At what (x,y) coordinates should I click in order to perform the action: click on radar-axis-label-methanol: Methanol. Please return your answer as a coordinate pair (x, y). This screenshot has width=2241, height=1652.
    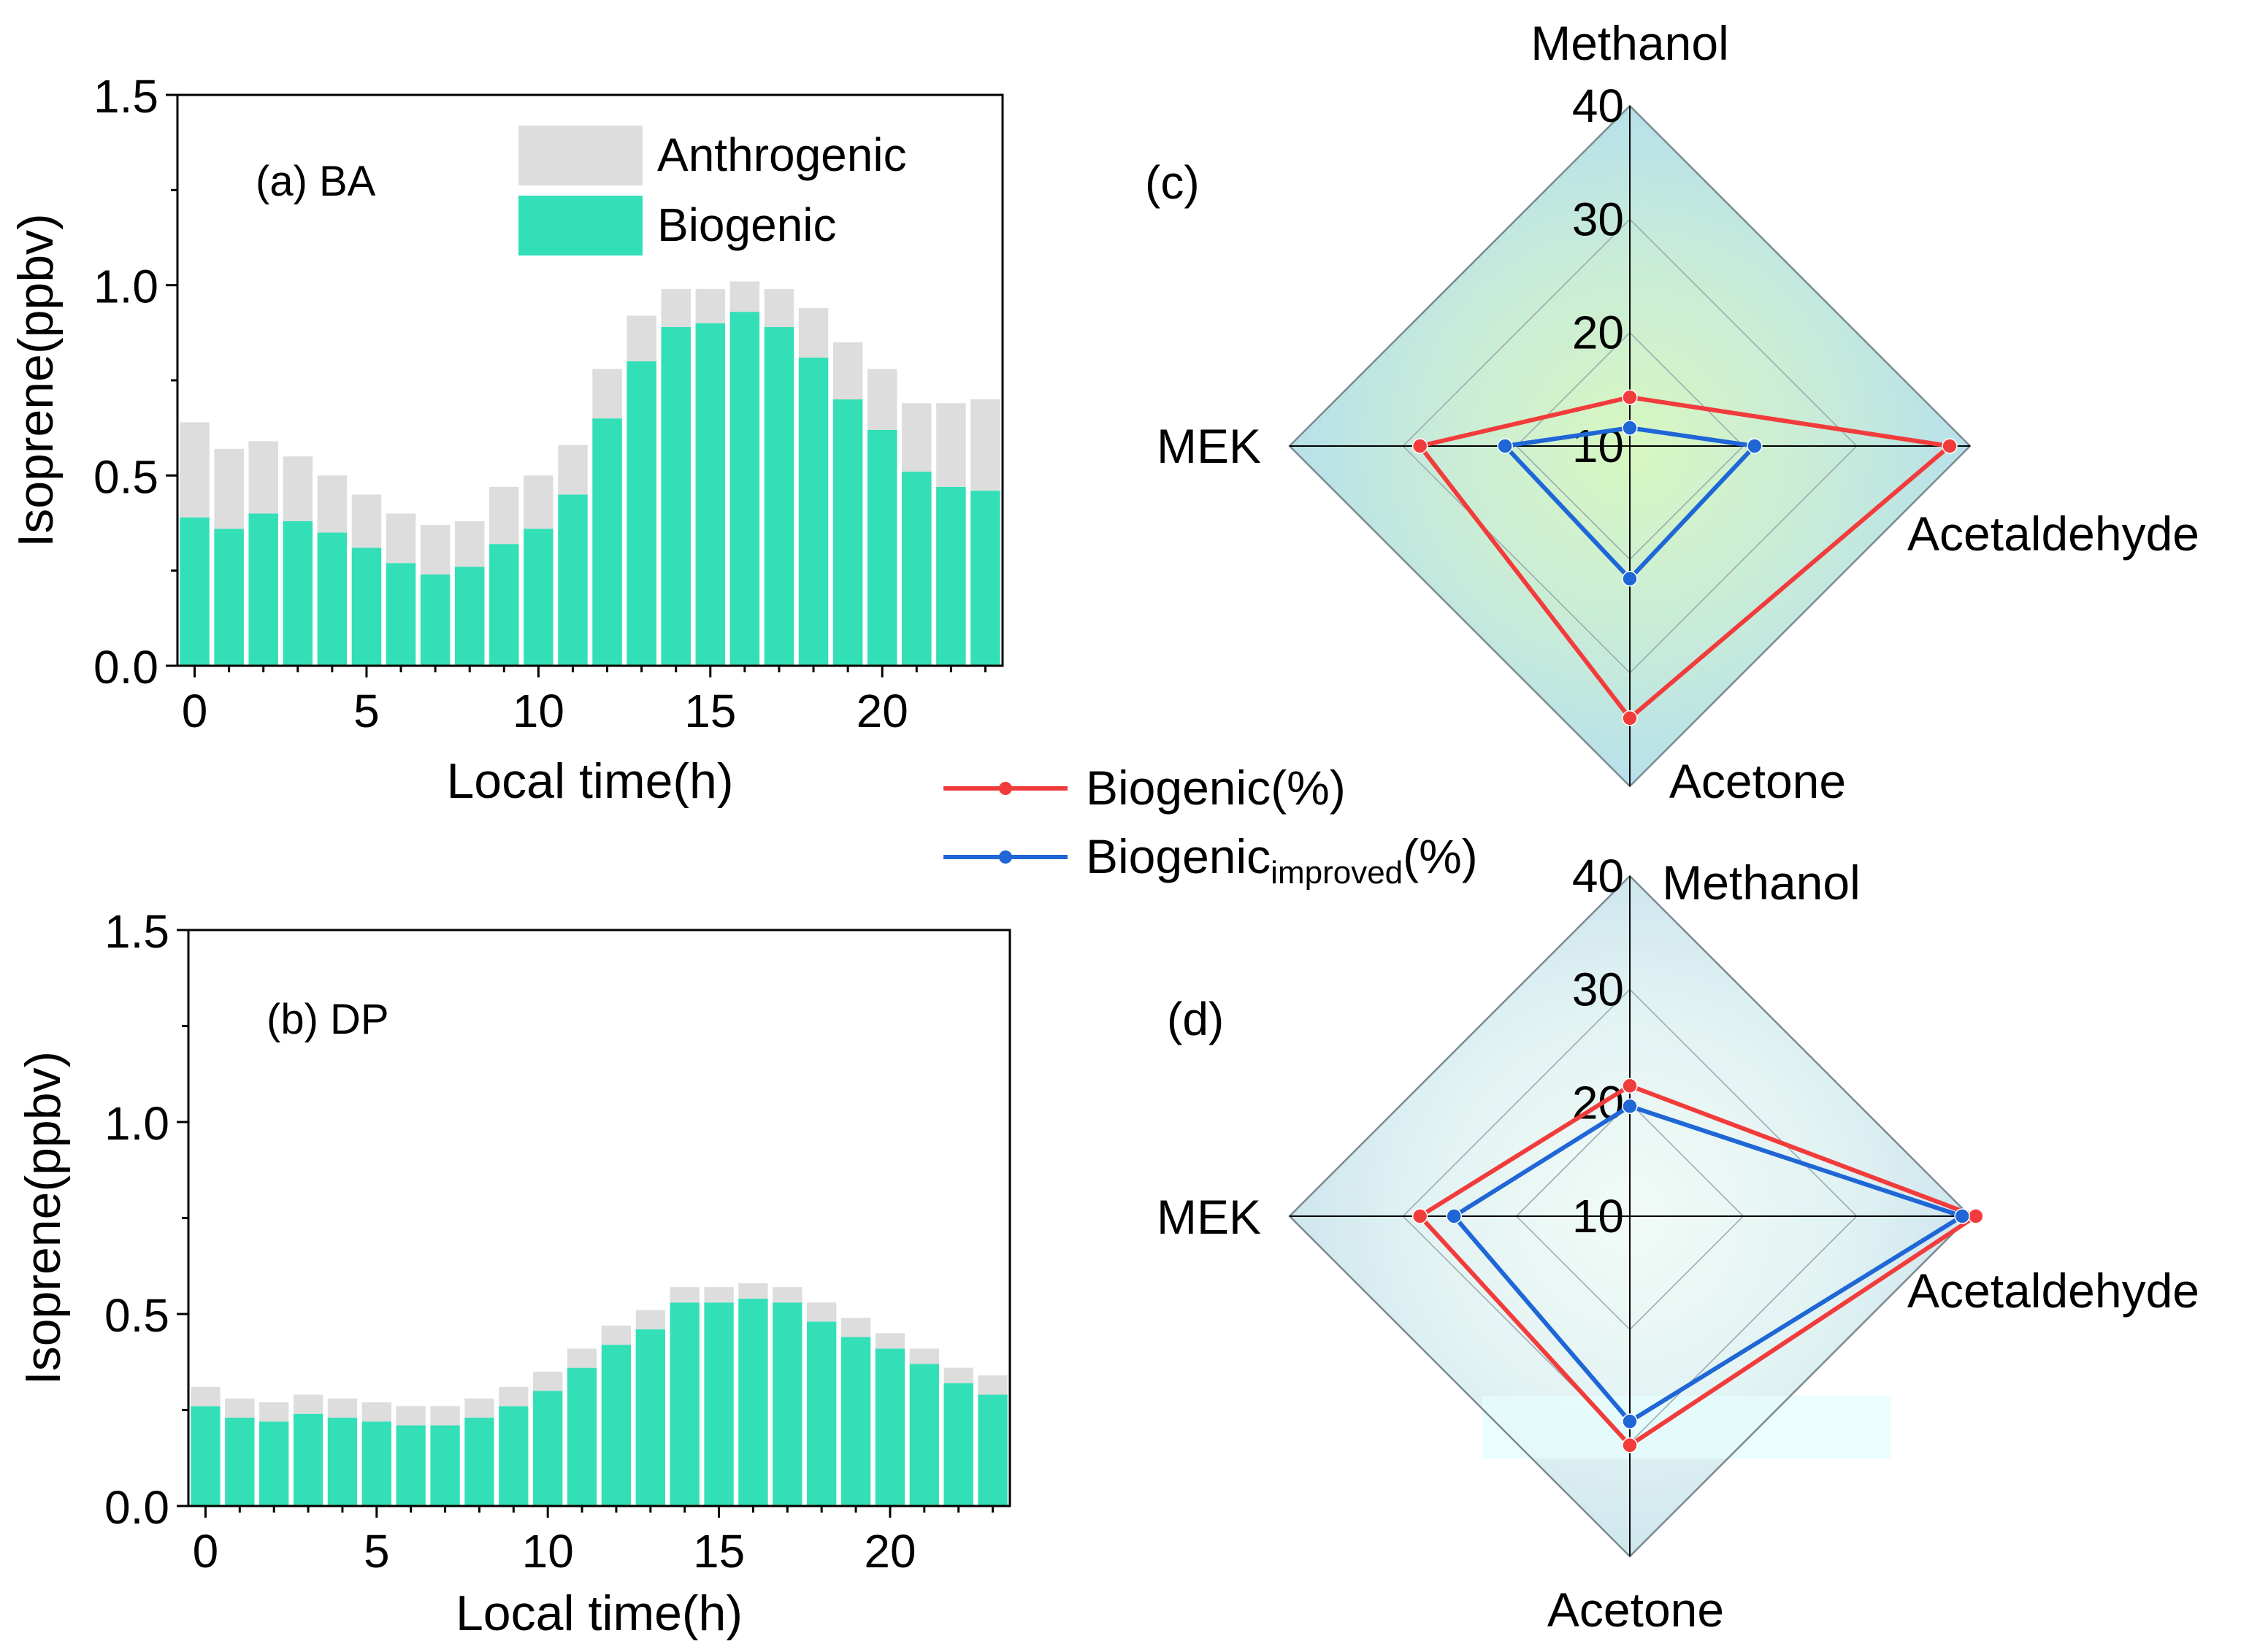
    Looking at the image, I should click on (1761, 883).